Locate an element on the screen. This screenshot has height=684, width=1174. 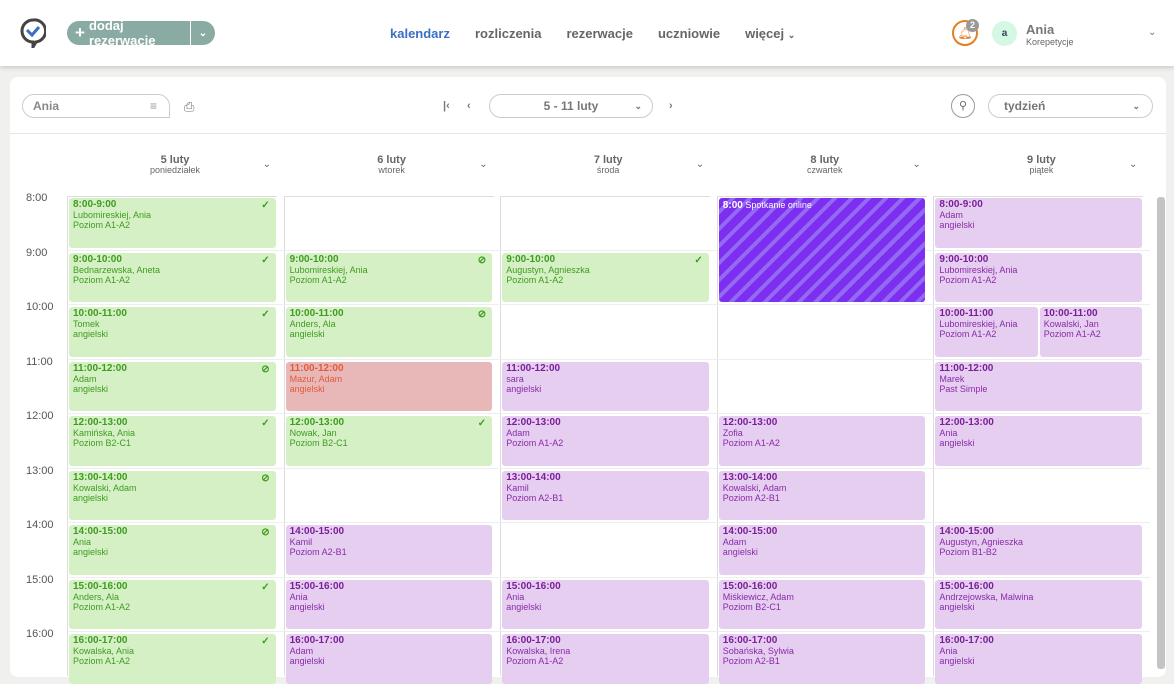
event-paid: 13:00-14:00 Kowalski, Adam angielski ⊘ is located at coordinates (172, 495).